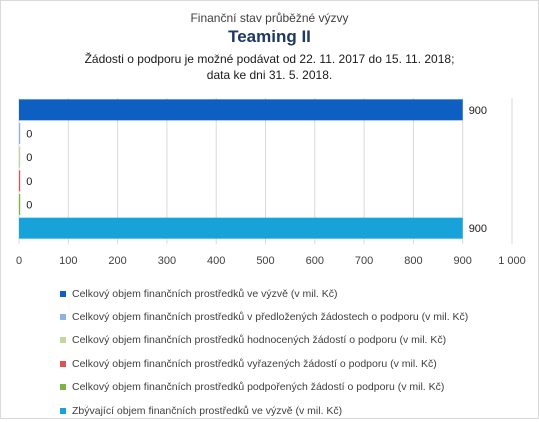 Image resolution: width=539 pixels, height=422 pixels. What do you see at coordinates (216, 261) in the screenshot?
I see `x-tick-label: 400` at bounding box center [216, 261].